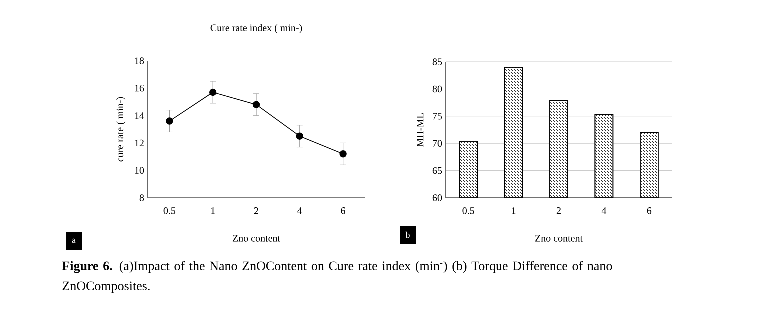 Image resolution: width=760 pixels, height=311 pixels. What do you see at coordinates (437, 89) in the screenshot?
I see `y-tick-label: 80` at bounding box center [437, 89].